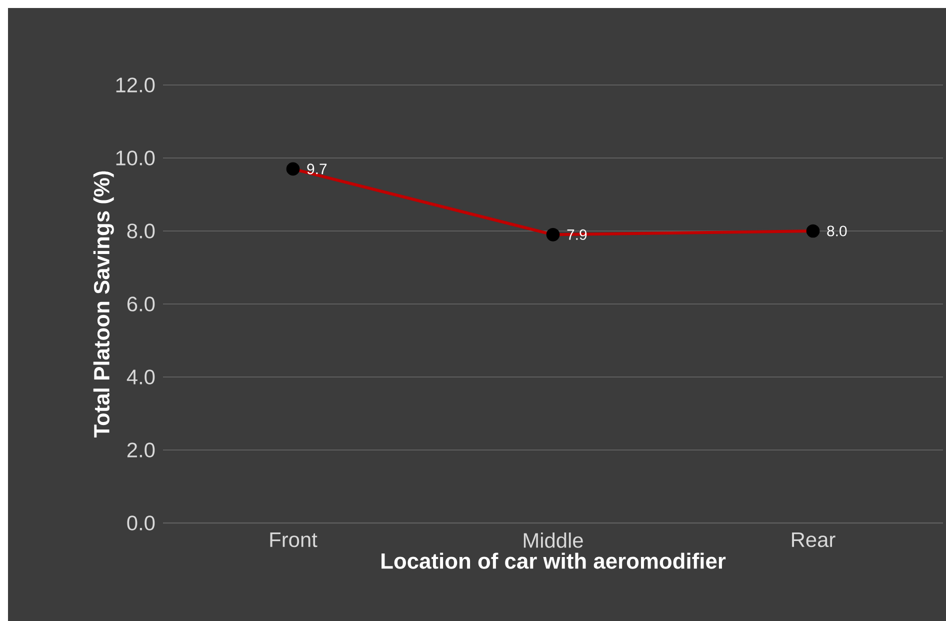  Describe the element at coordinates (141, 304) in the screenshot. I see `y-tick-label: 6.0` at that location.